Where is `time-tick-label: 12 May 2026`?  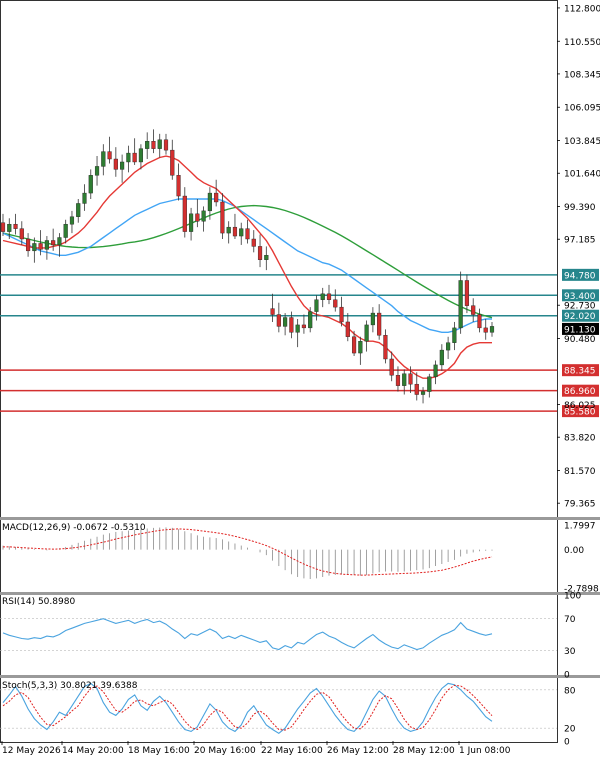 time-tick-label: 12 May 2026 is located at coordinates (31, 751).